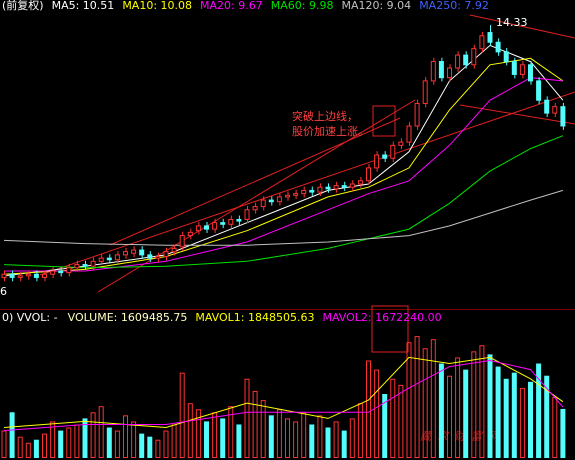 The width and height of the screenshot is (575, 460). Describe the element at coordinates (283, 217) in the screenshot. I see `ma-line` at that location.